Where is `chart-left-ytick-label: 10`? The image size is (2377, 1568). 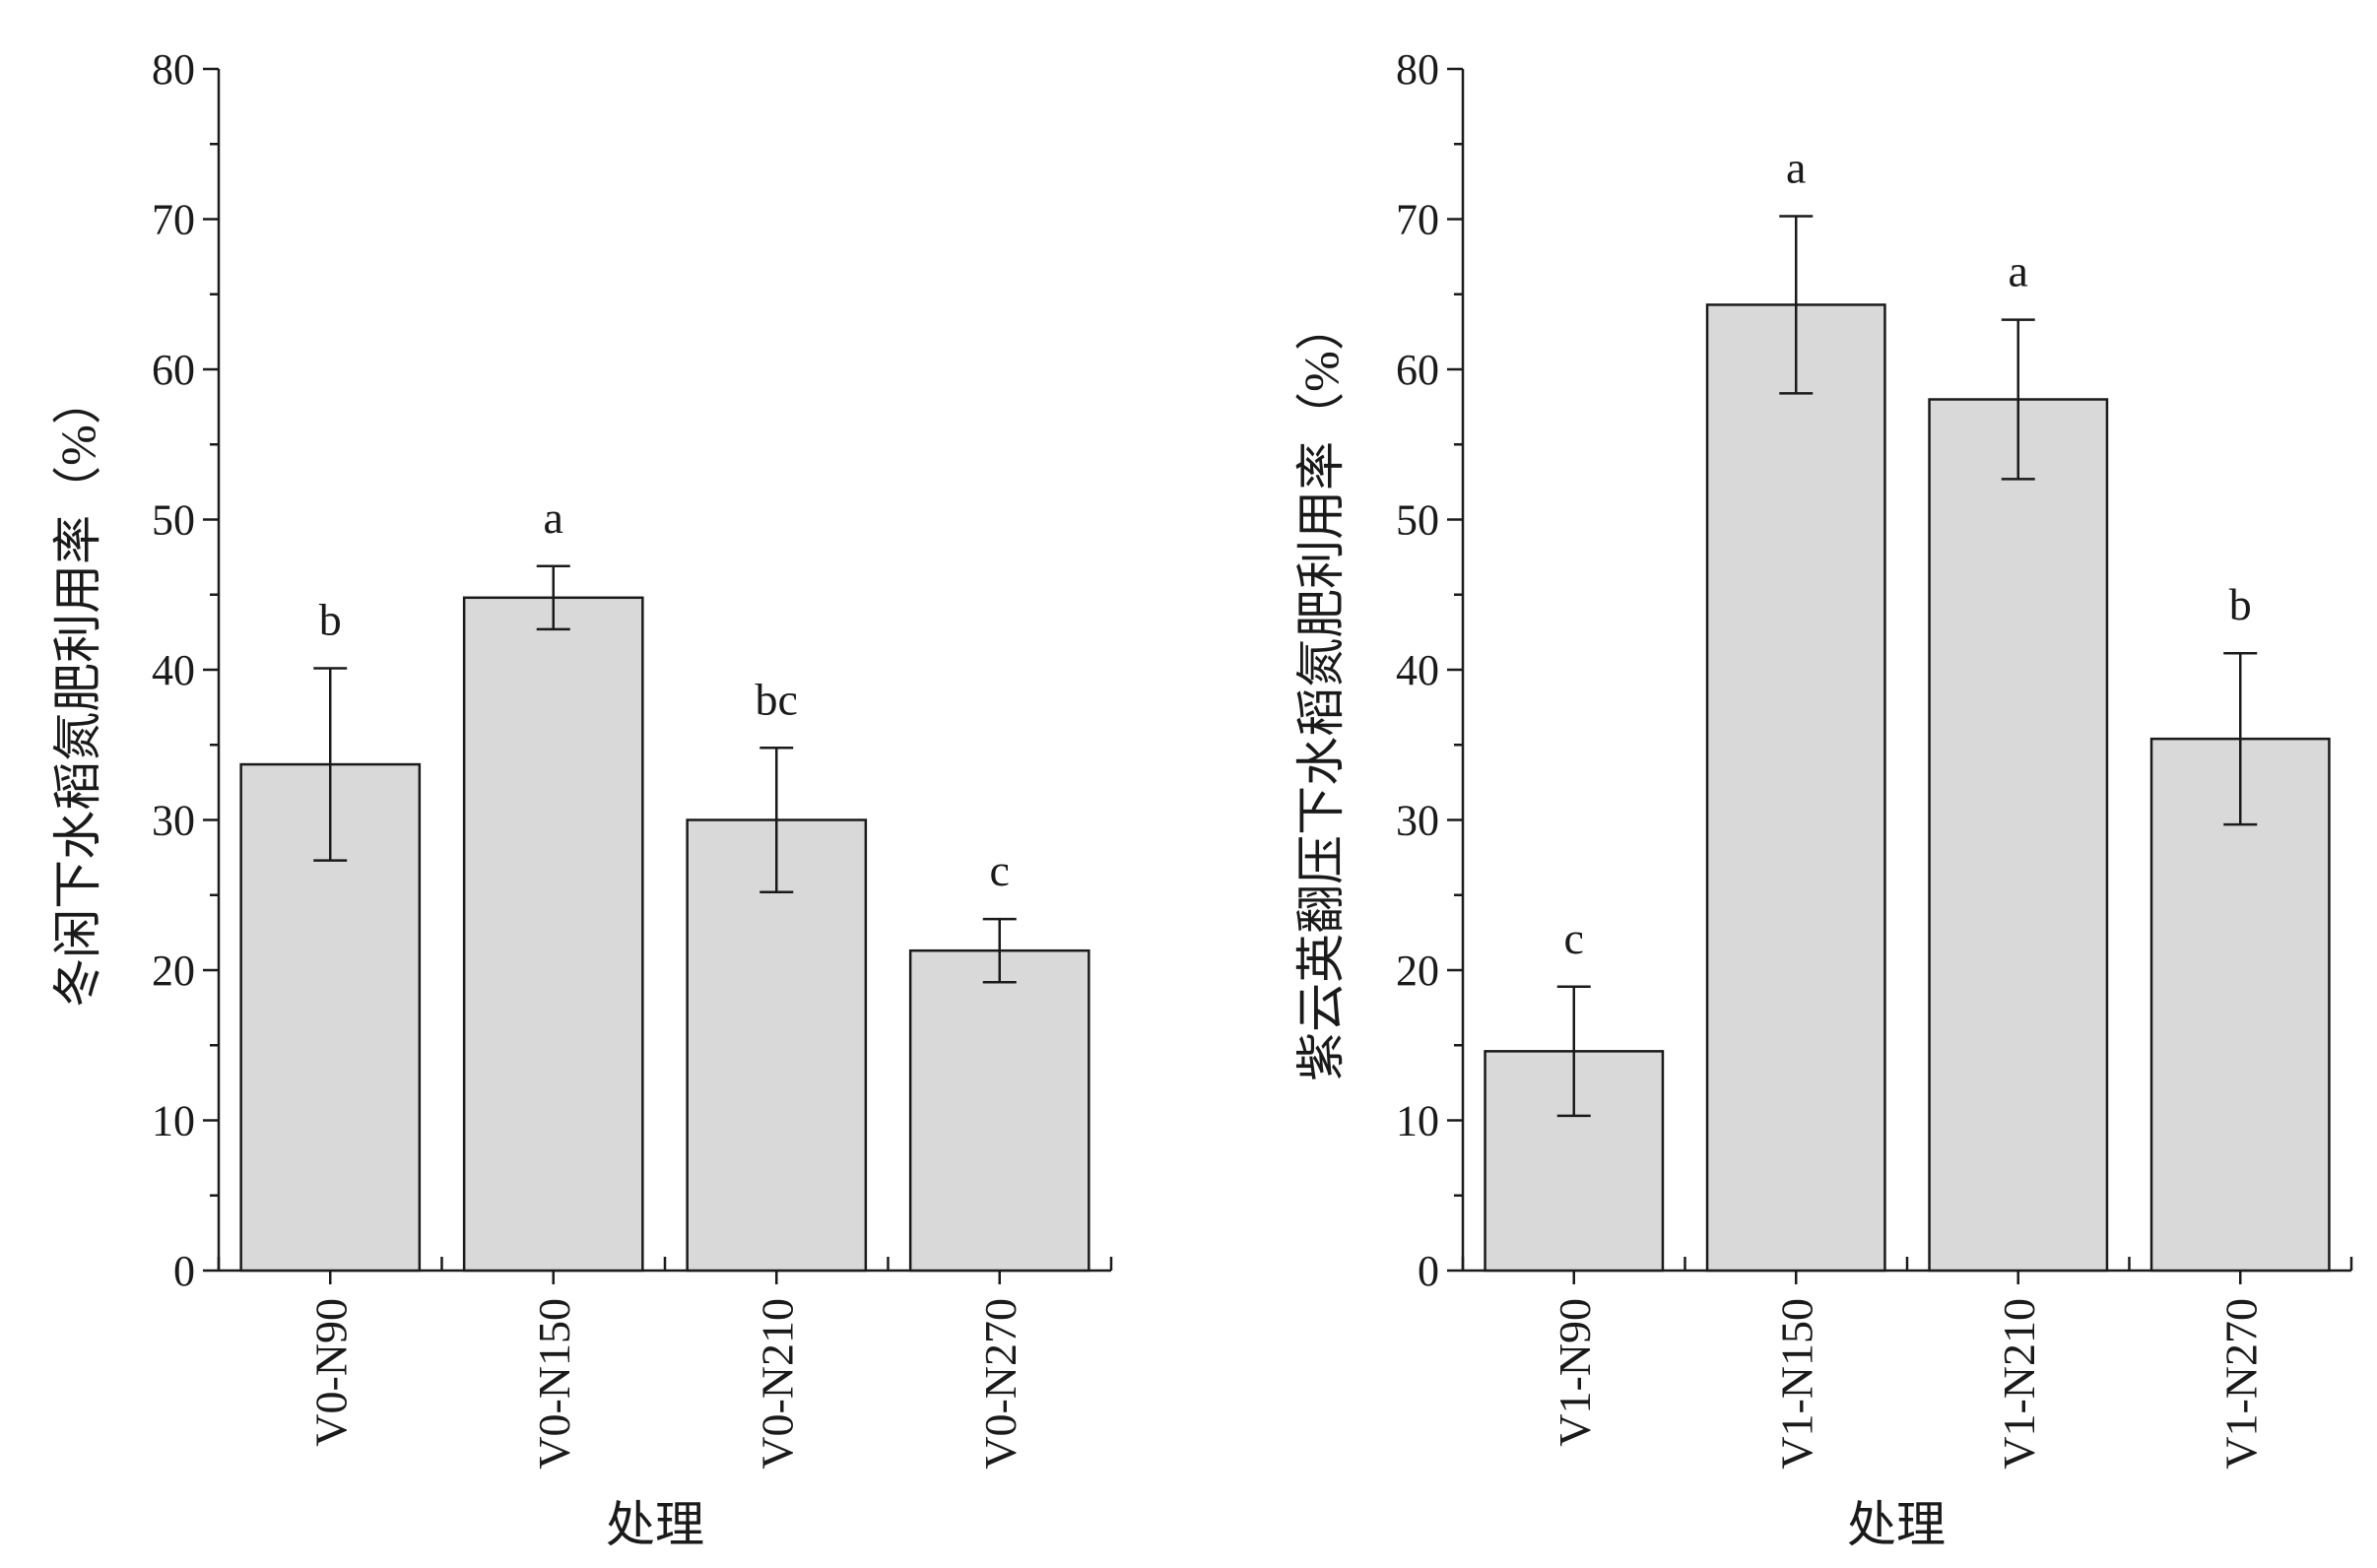 chart-left-ytick-label: 10 is located at coordinates (173, 1121).